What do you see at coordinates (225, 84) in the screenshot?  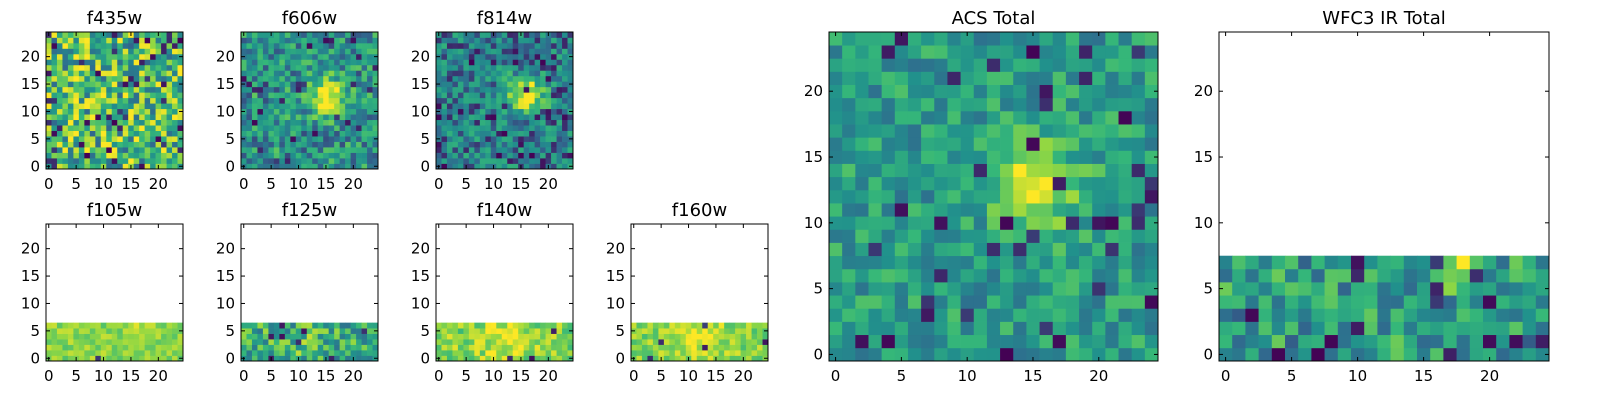 I see `y-tick-label: 15` at bounding box center [225, 84].